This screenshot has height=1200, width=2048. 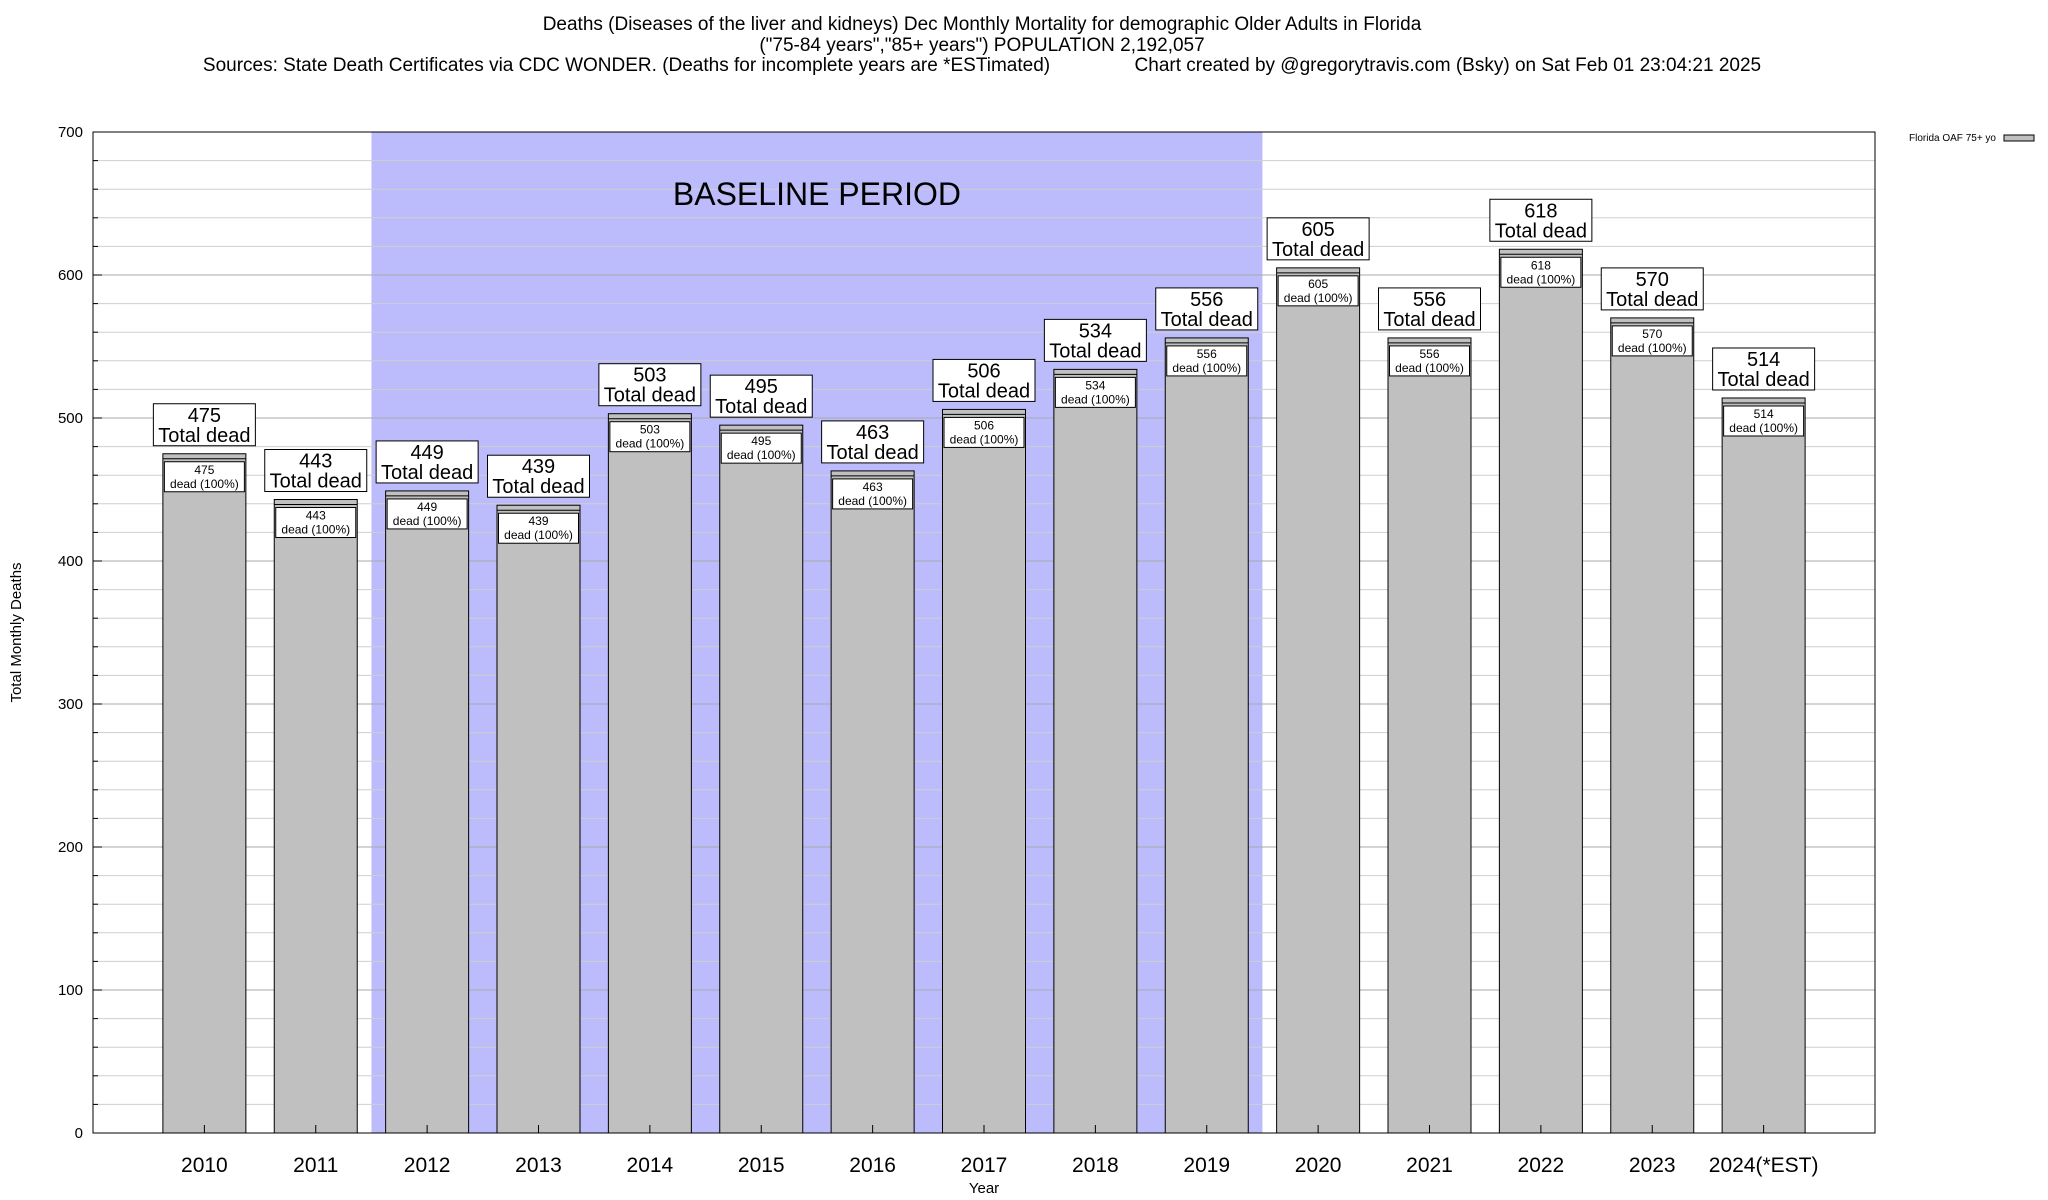 What do you see at coordinates (650, 1165) in the screenshot?
I see `x-tick-label: 2014` at bounding box center [650, 1165].